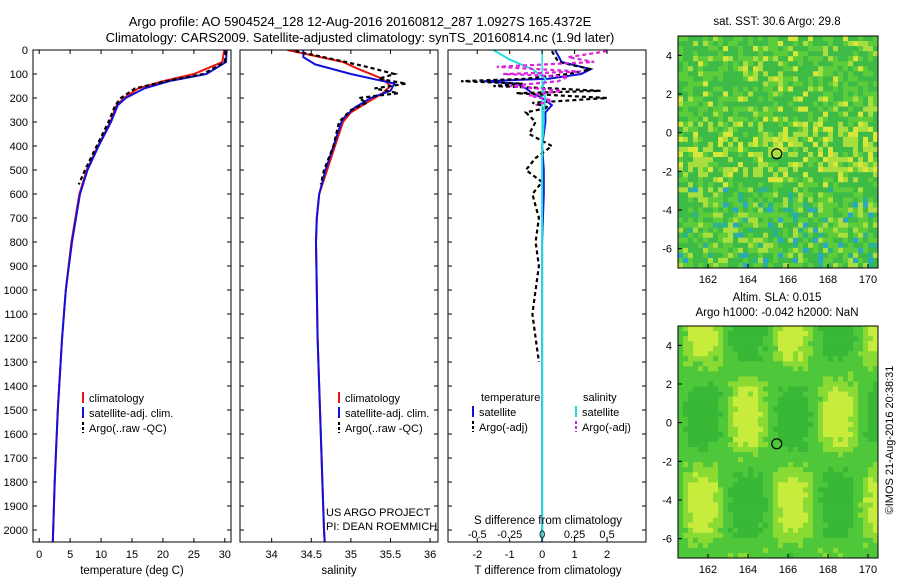  I want to click on y-tick-label: 4, so click(669, 346).